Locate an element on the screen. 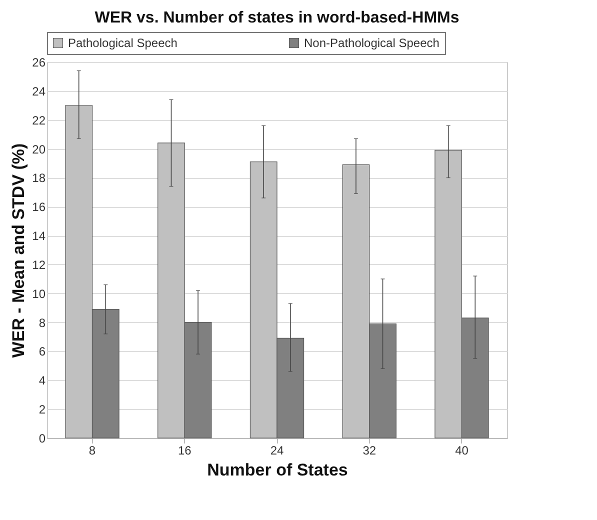  chart-title: WER vs. Number of states in word-based-HMMs is located at coordinates (277, 18).